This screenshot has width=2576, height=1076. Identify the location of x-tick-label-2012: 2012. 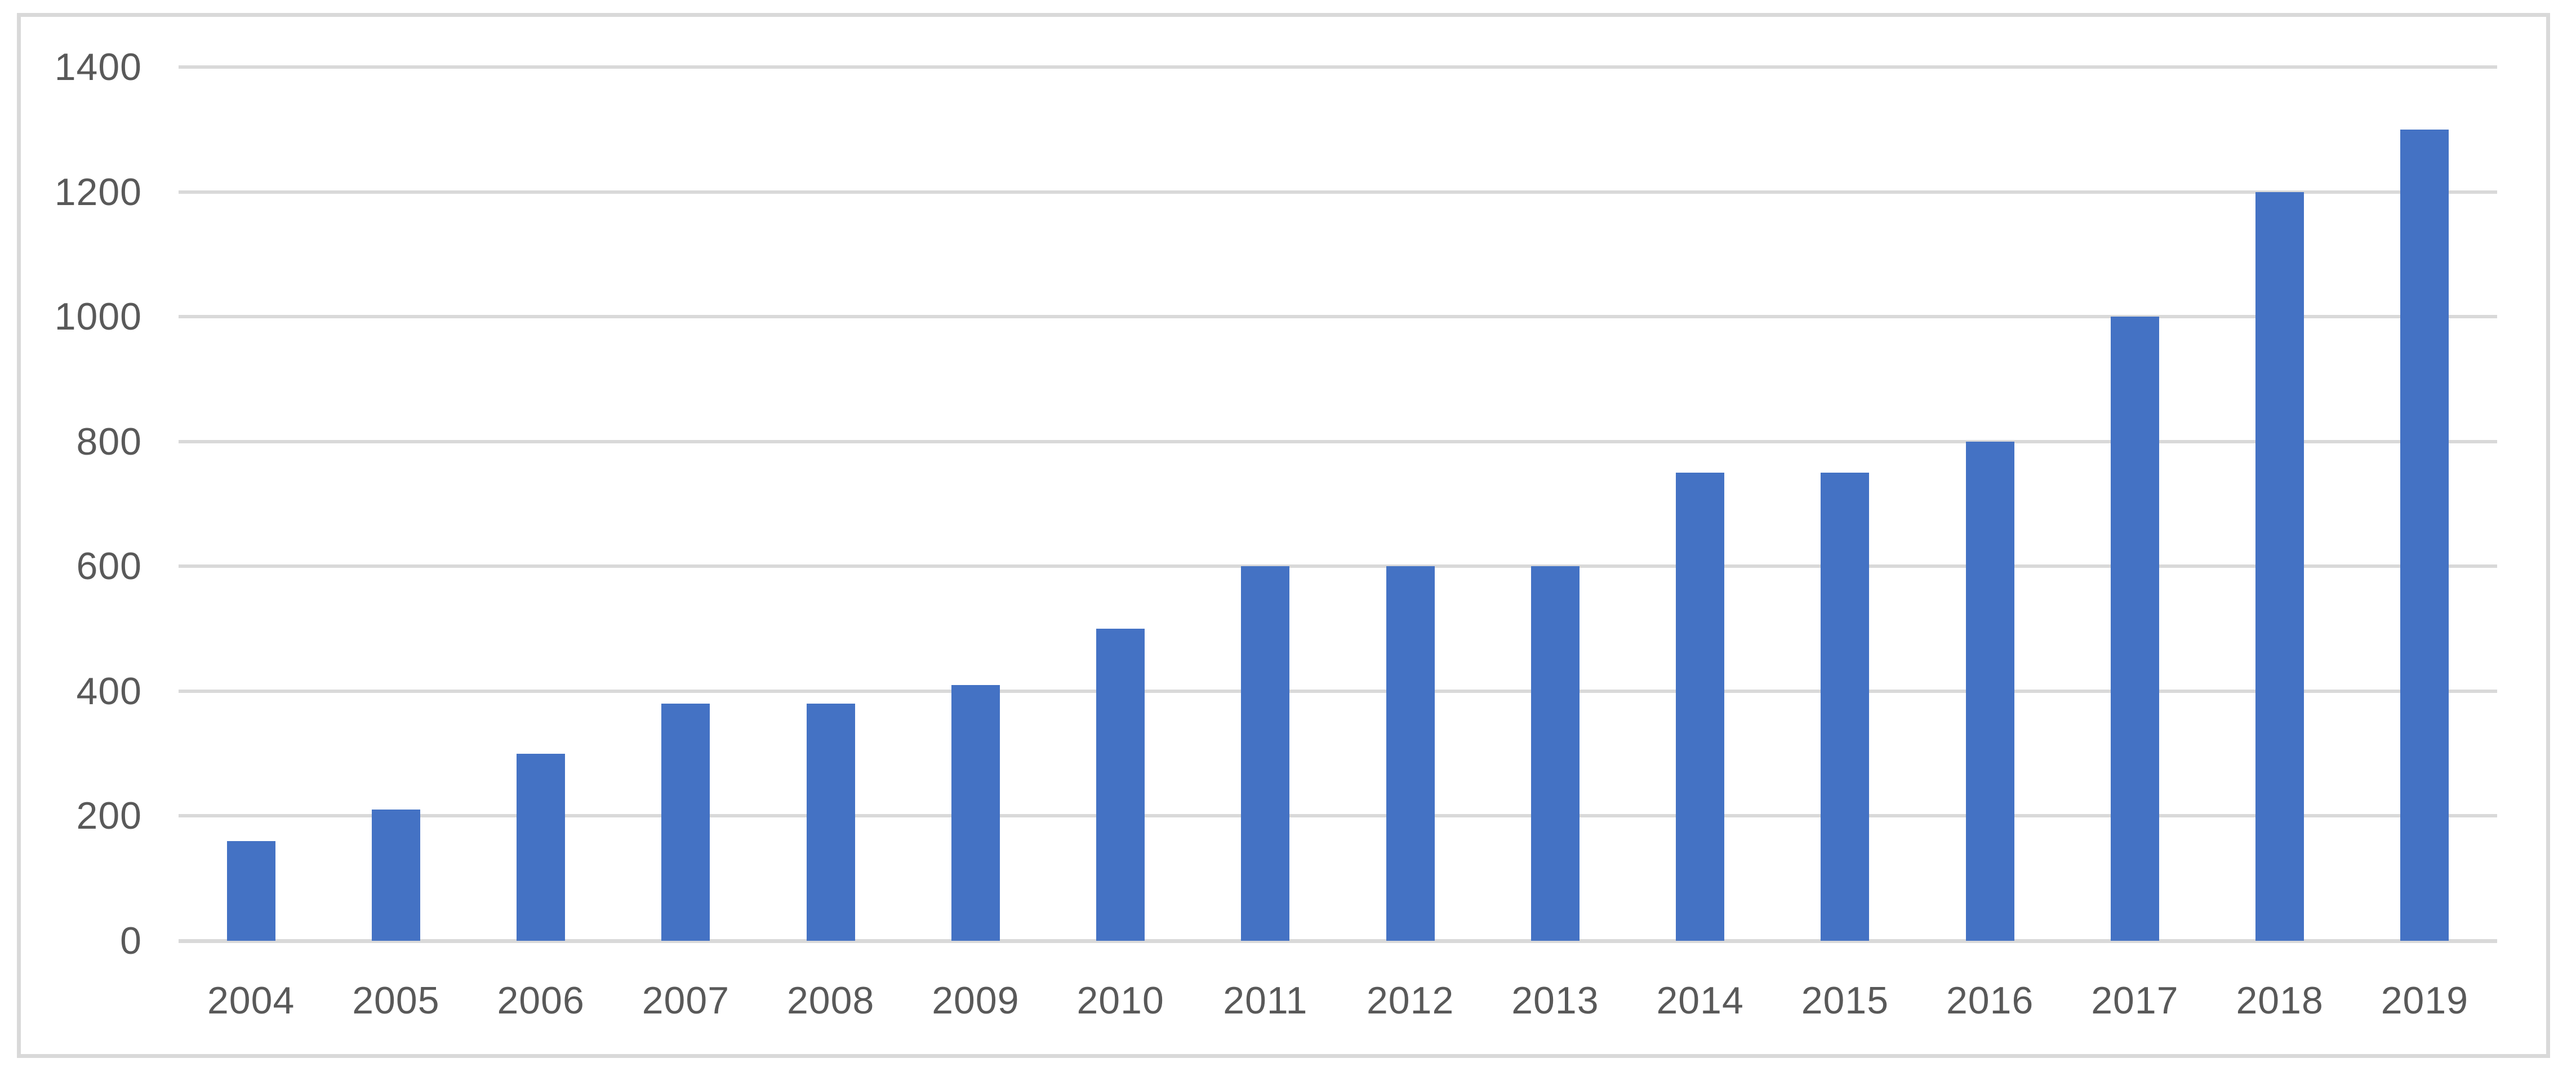
(1410, 1000).